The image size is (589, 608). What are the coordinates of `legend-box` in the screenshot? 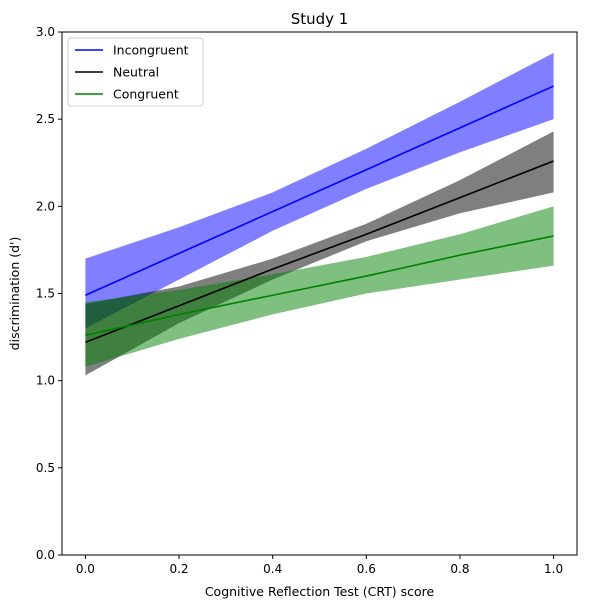 It's located at (135, 72).